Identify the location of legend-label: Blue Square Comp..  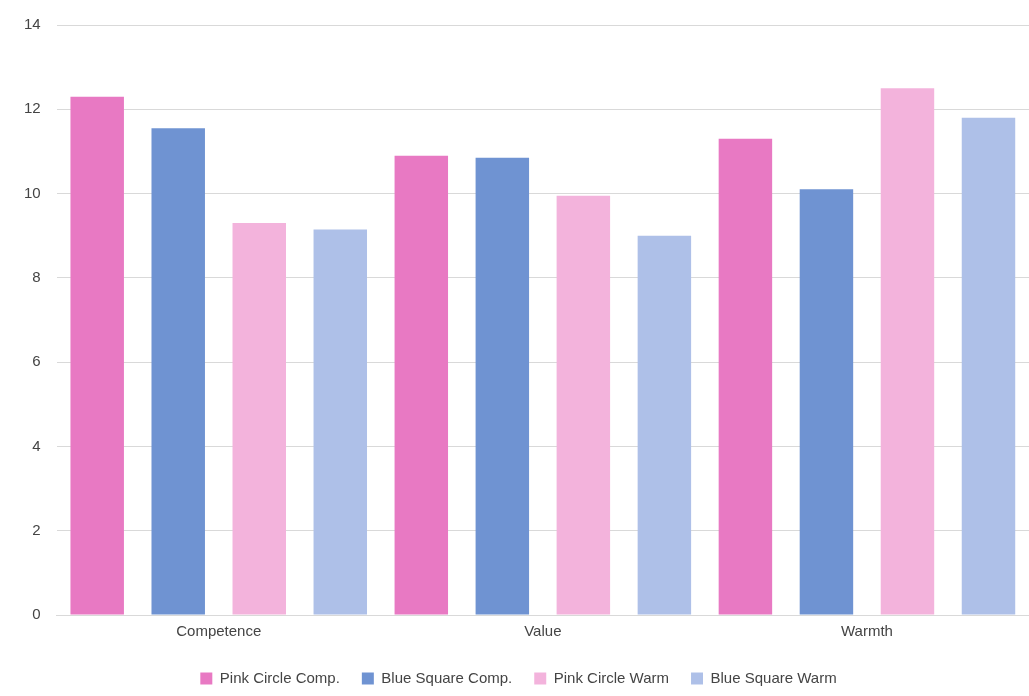
(447, 677).